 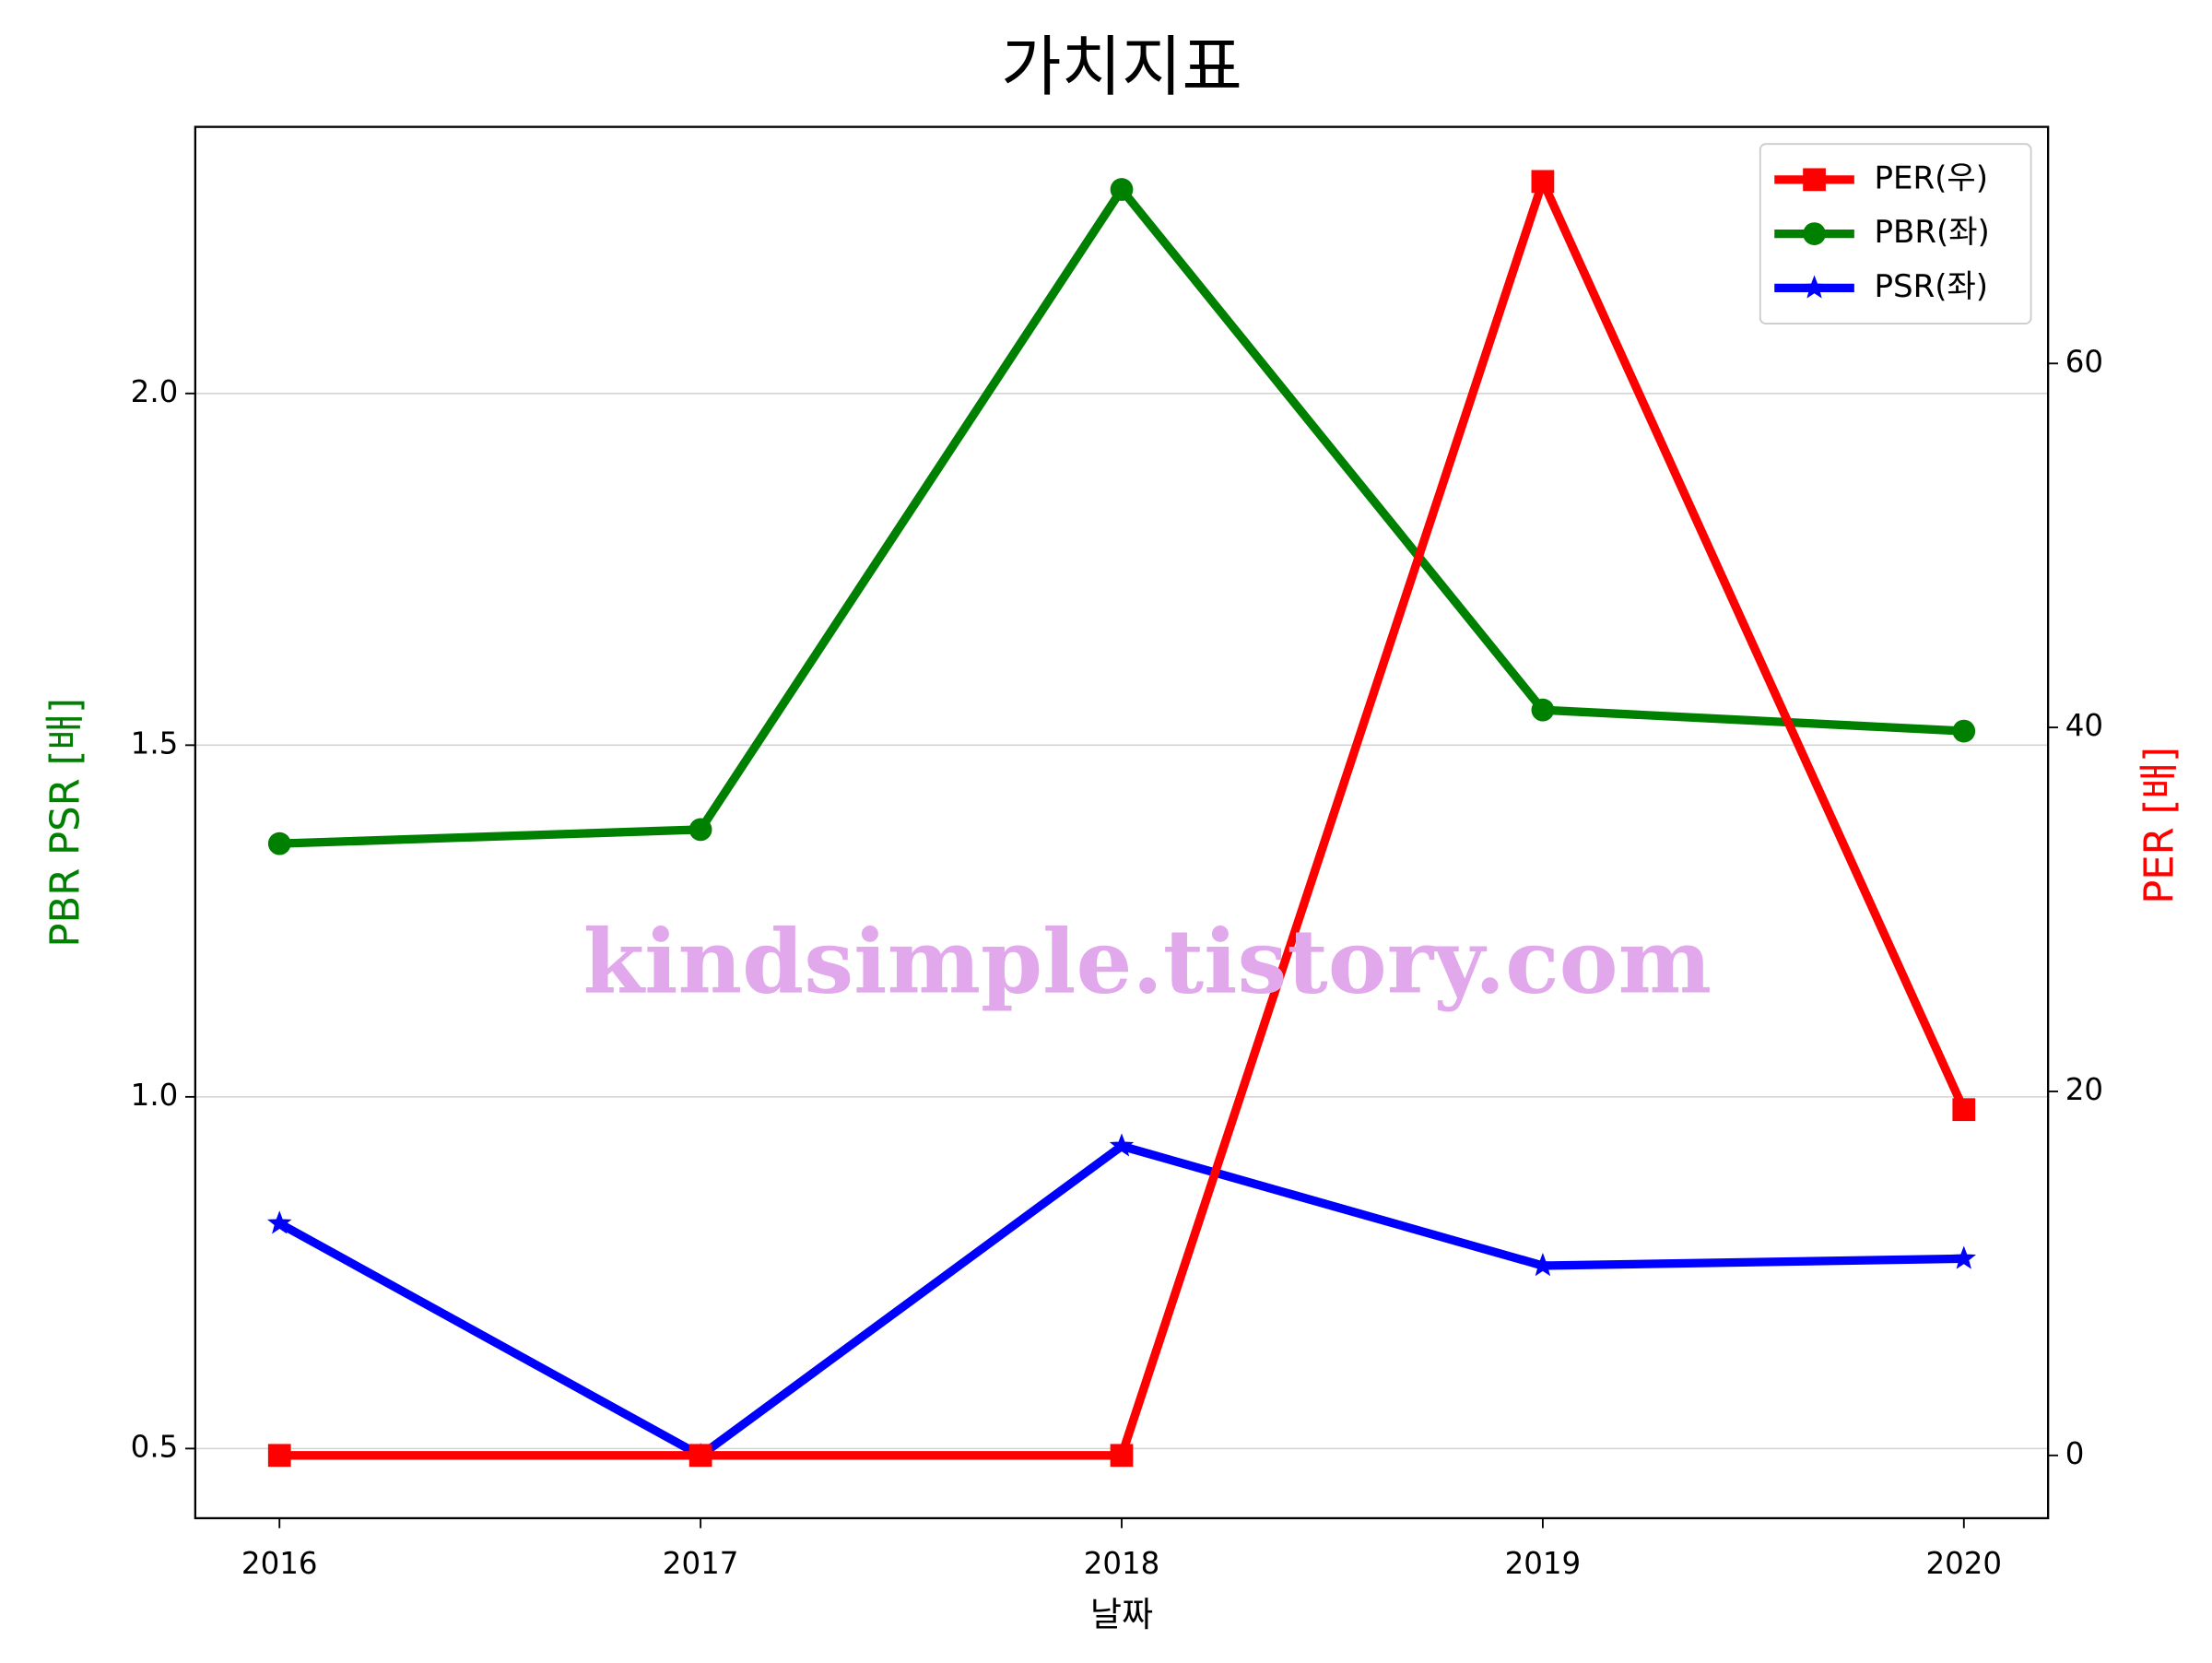 I want to click on y2-tick-label: 60, so click(x=2084, y=361).